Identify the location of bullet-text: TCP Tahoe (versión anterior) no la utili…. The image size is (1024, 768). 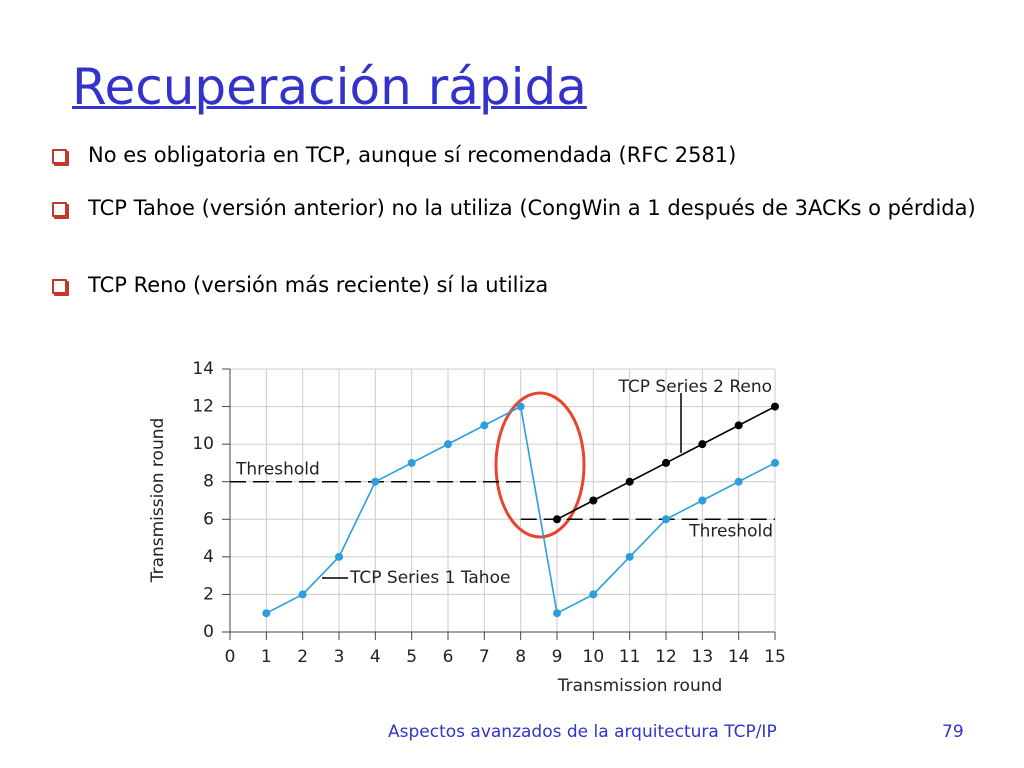
(532, 208).